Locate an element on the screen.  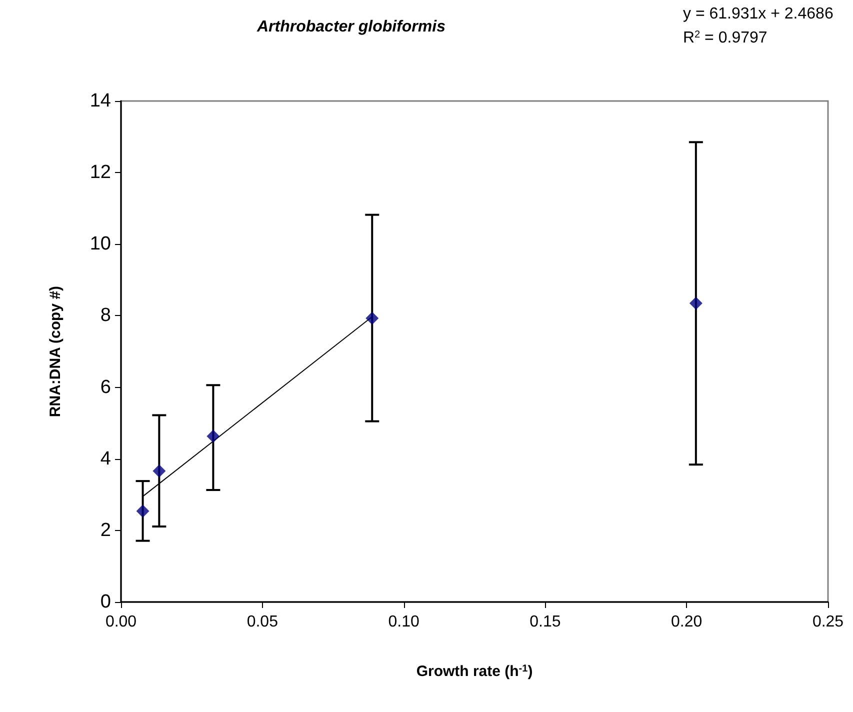
y-tick-label: 12 is located at coordinates (100, 173).